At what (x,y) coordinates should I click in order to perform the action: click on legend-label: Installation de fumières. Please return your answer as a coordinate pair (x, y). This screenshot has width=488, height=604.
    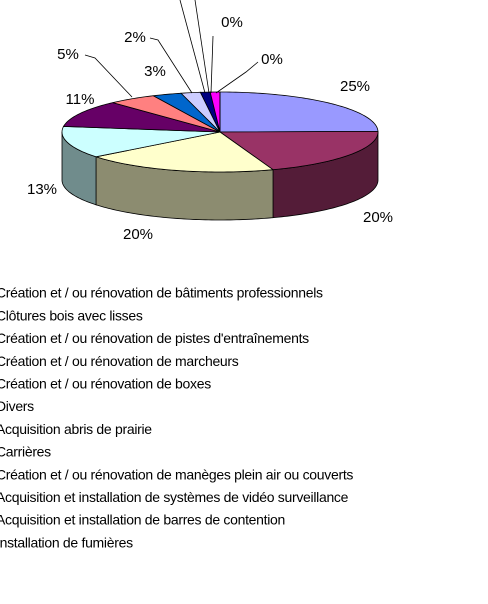
    Looking at the image, I should click on (66, 542).